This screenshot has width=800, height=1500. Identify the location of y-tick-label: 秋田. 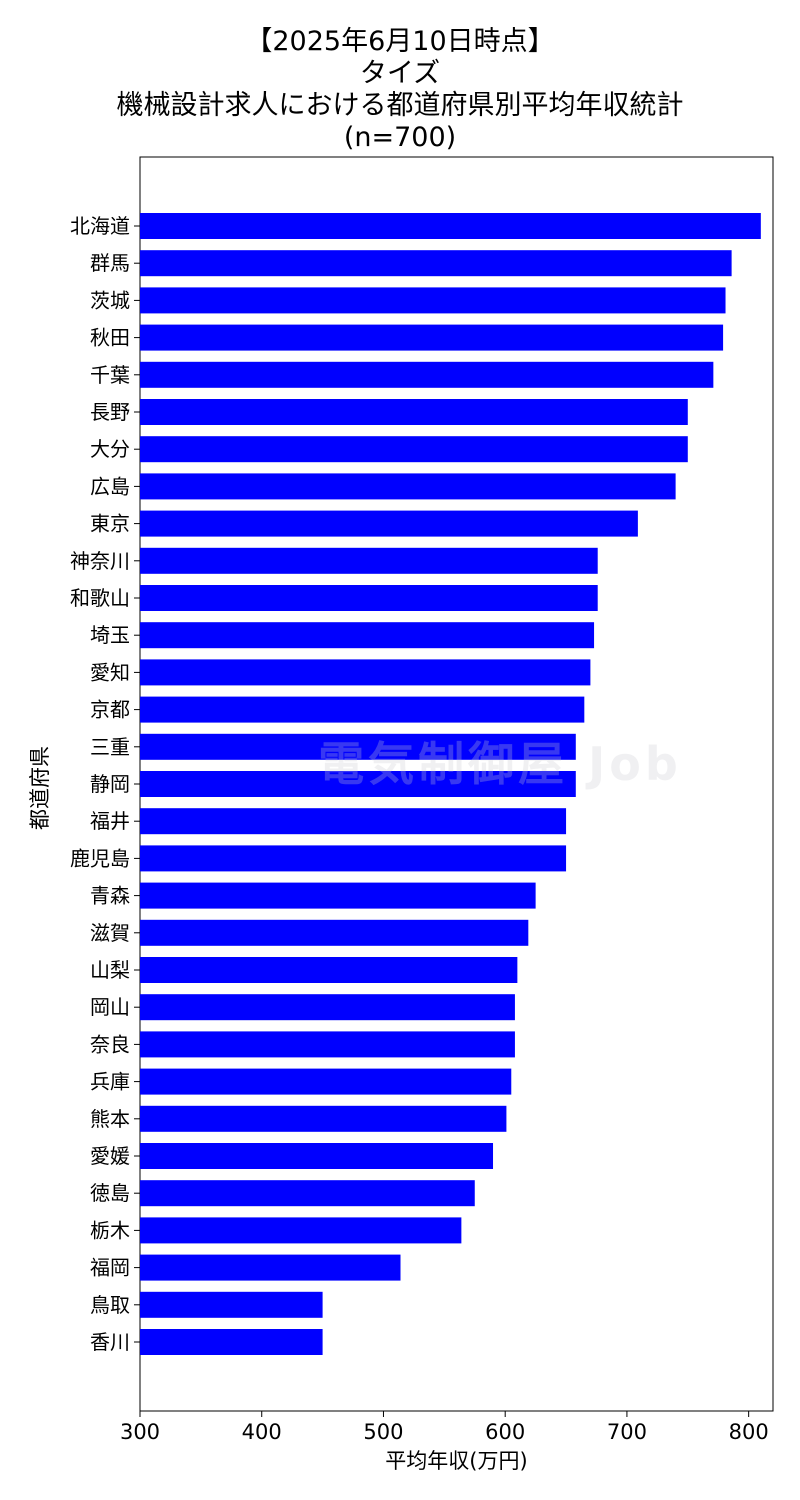
(110, 338).